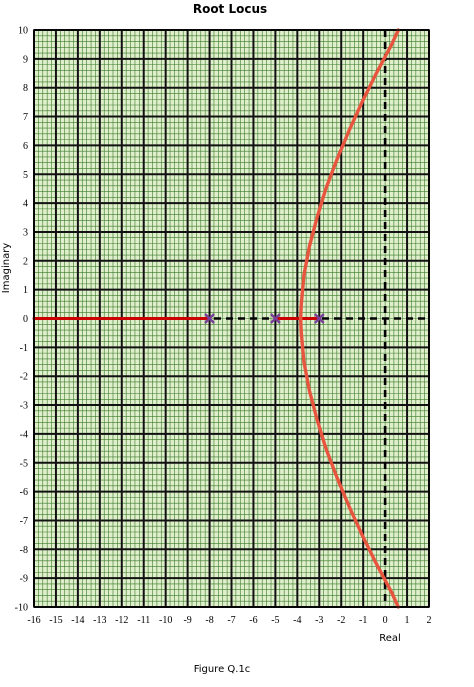 The height and width of the screenshot is (687, 474). Describe the element at coordinates (297, 620) in the screenshot. I see `x-tick-label: -4` at that location.